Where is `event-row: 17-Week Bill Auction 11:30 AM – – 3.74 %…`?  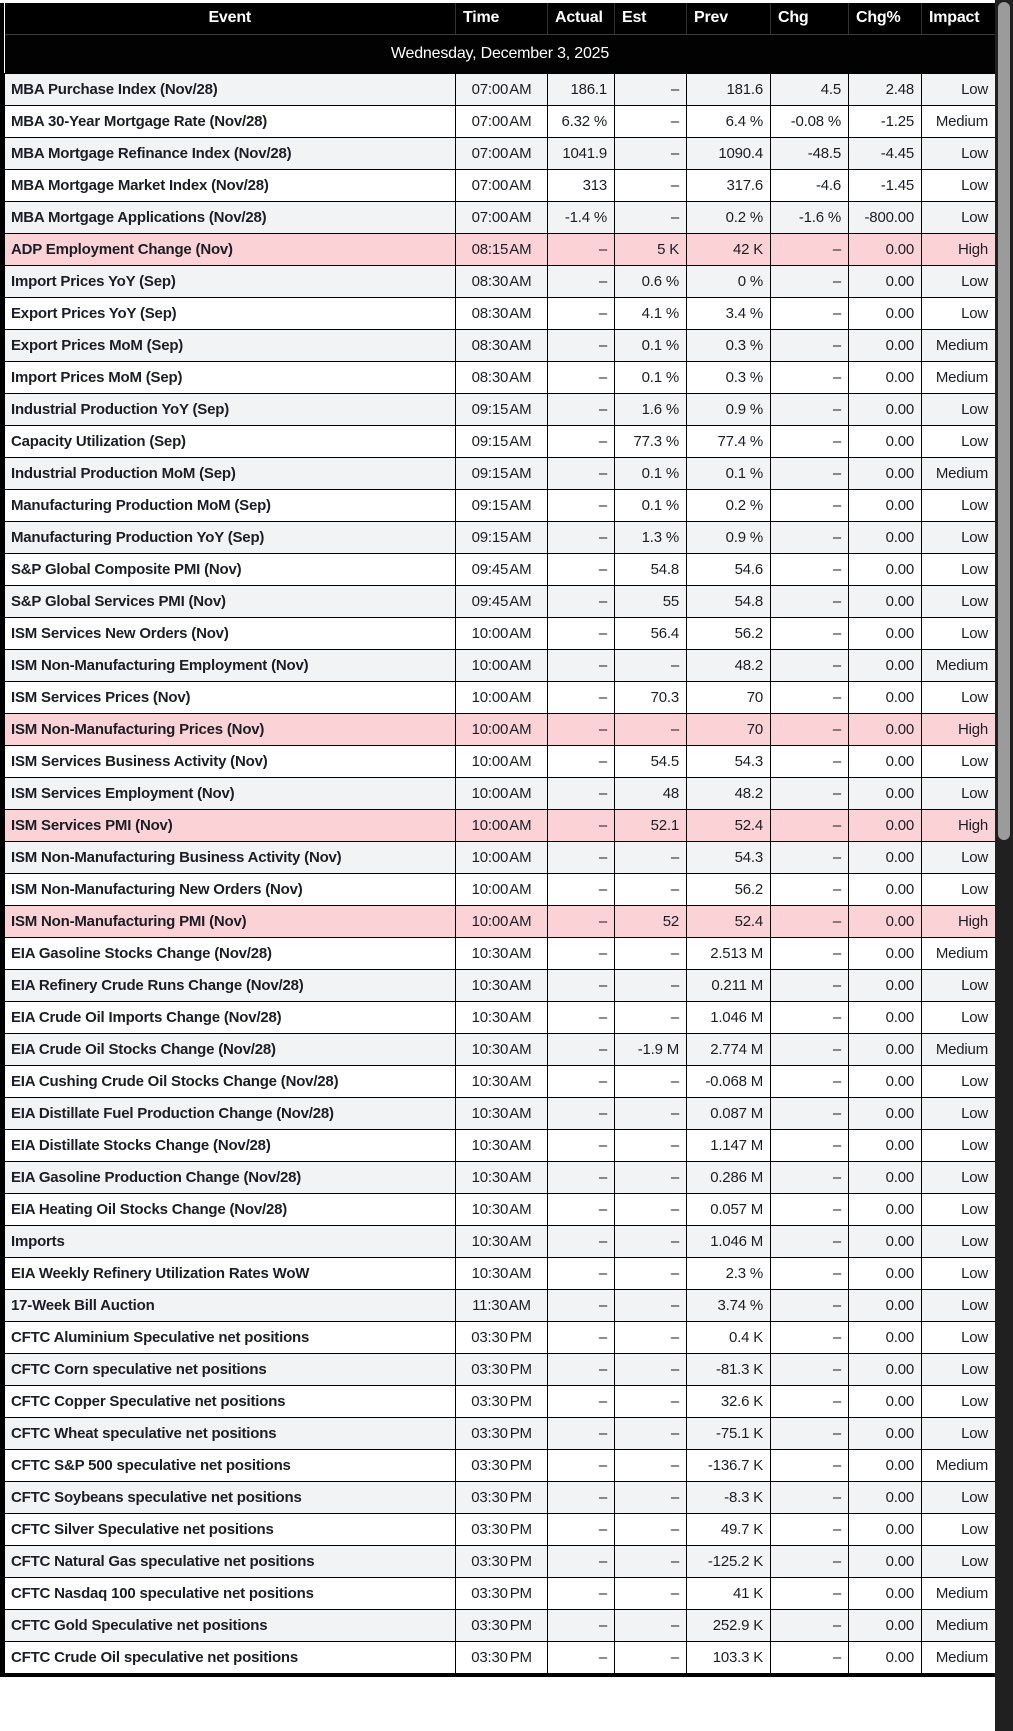 event-row: 17-Week Bill Auction 11:30 AM – – 3.74 %… is located at coordinates (500, 1305).